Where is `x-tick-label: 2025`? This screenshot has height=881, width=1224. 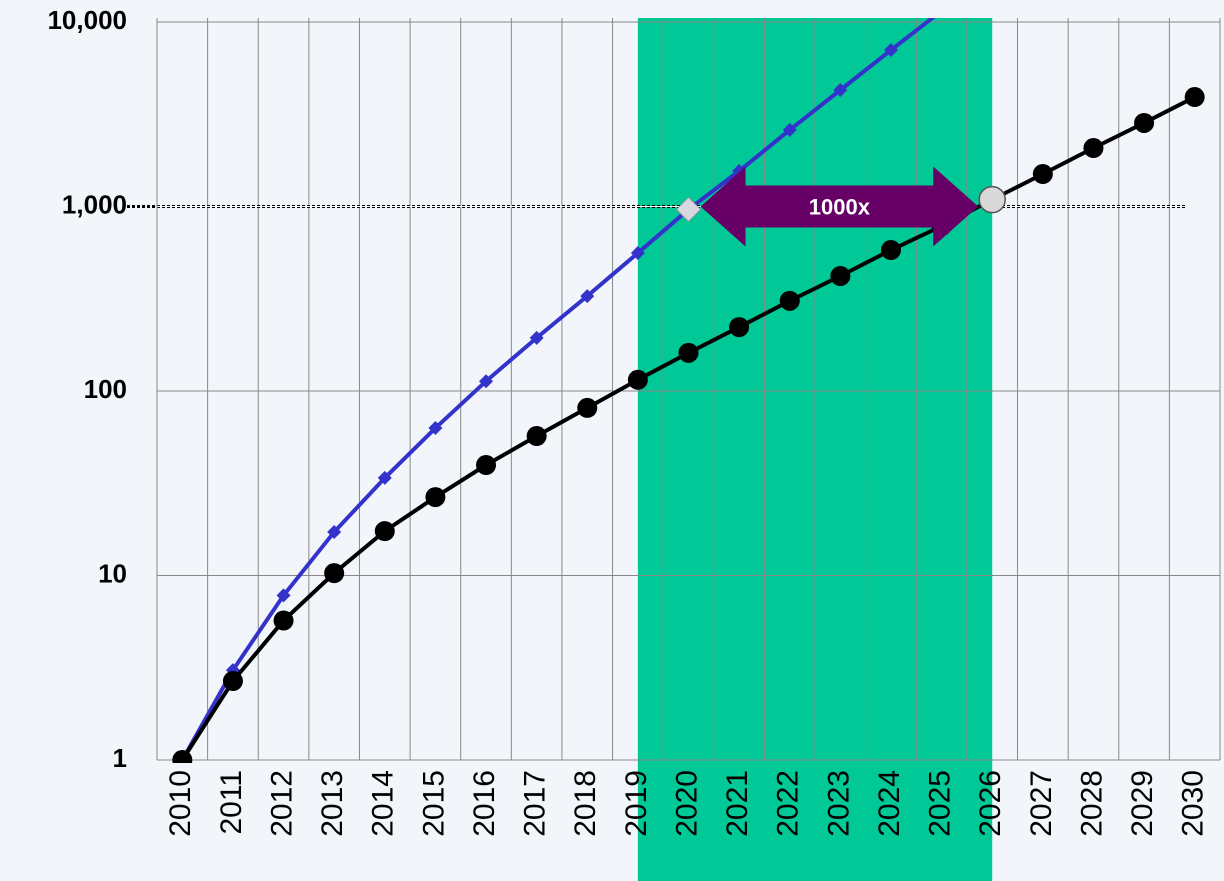 x-tick-label: 2025 is located at coordinates (940, 803).